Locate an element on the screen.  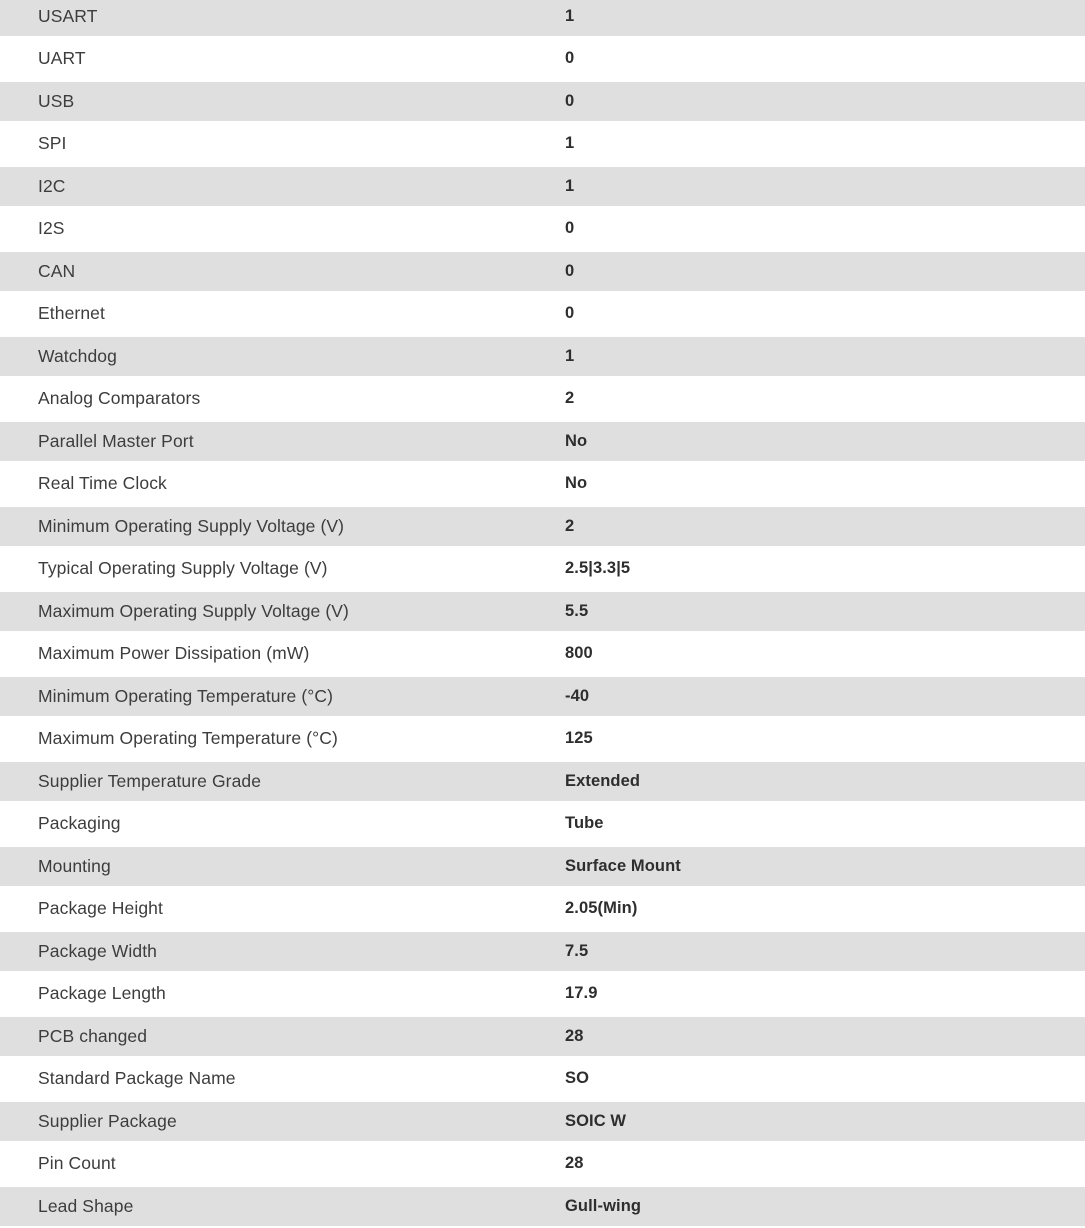
spec-attribute-value: 2.05(Min) is located at coordinates (601, 908).